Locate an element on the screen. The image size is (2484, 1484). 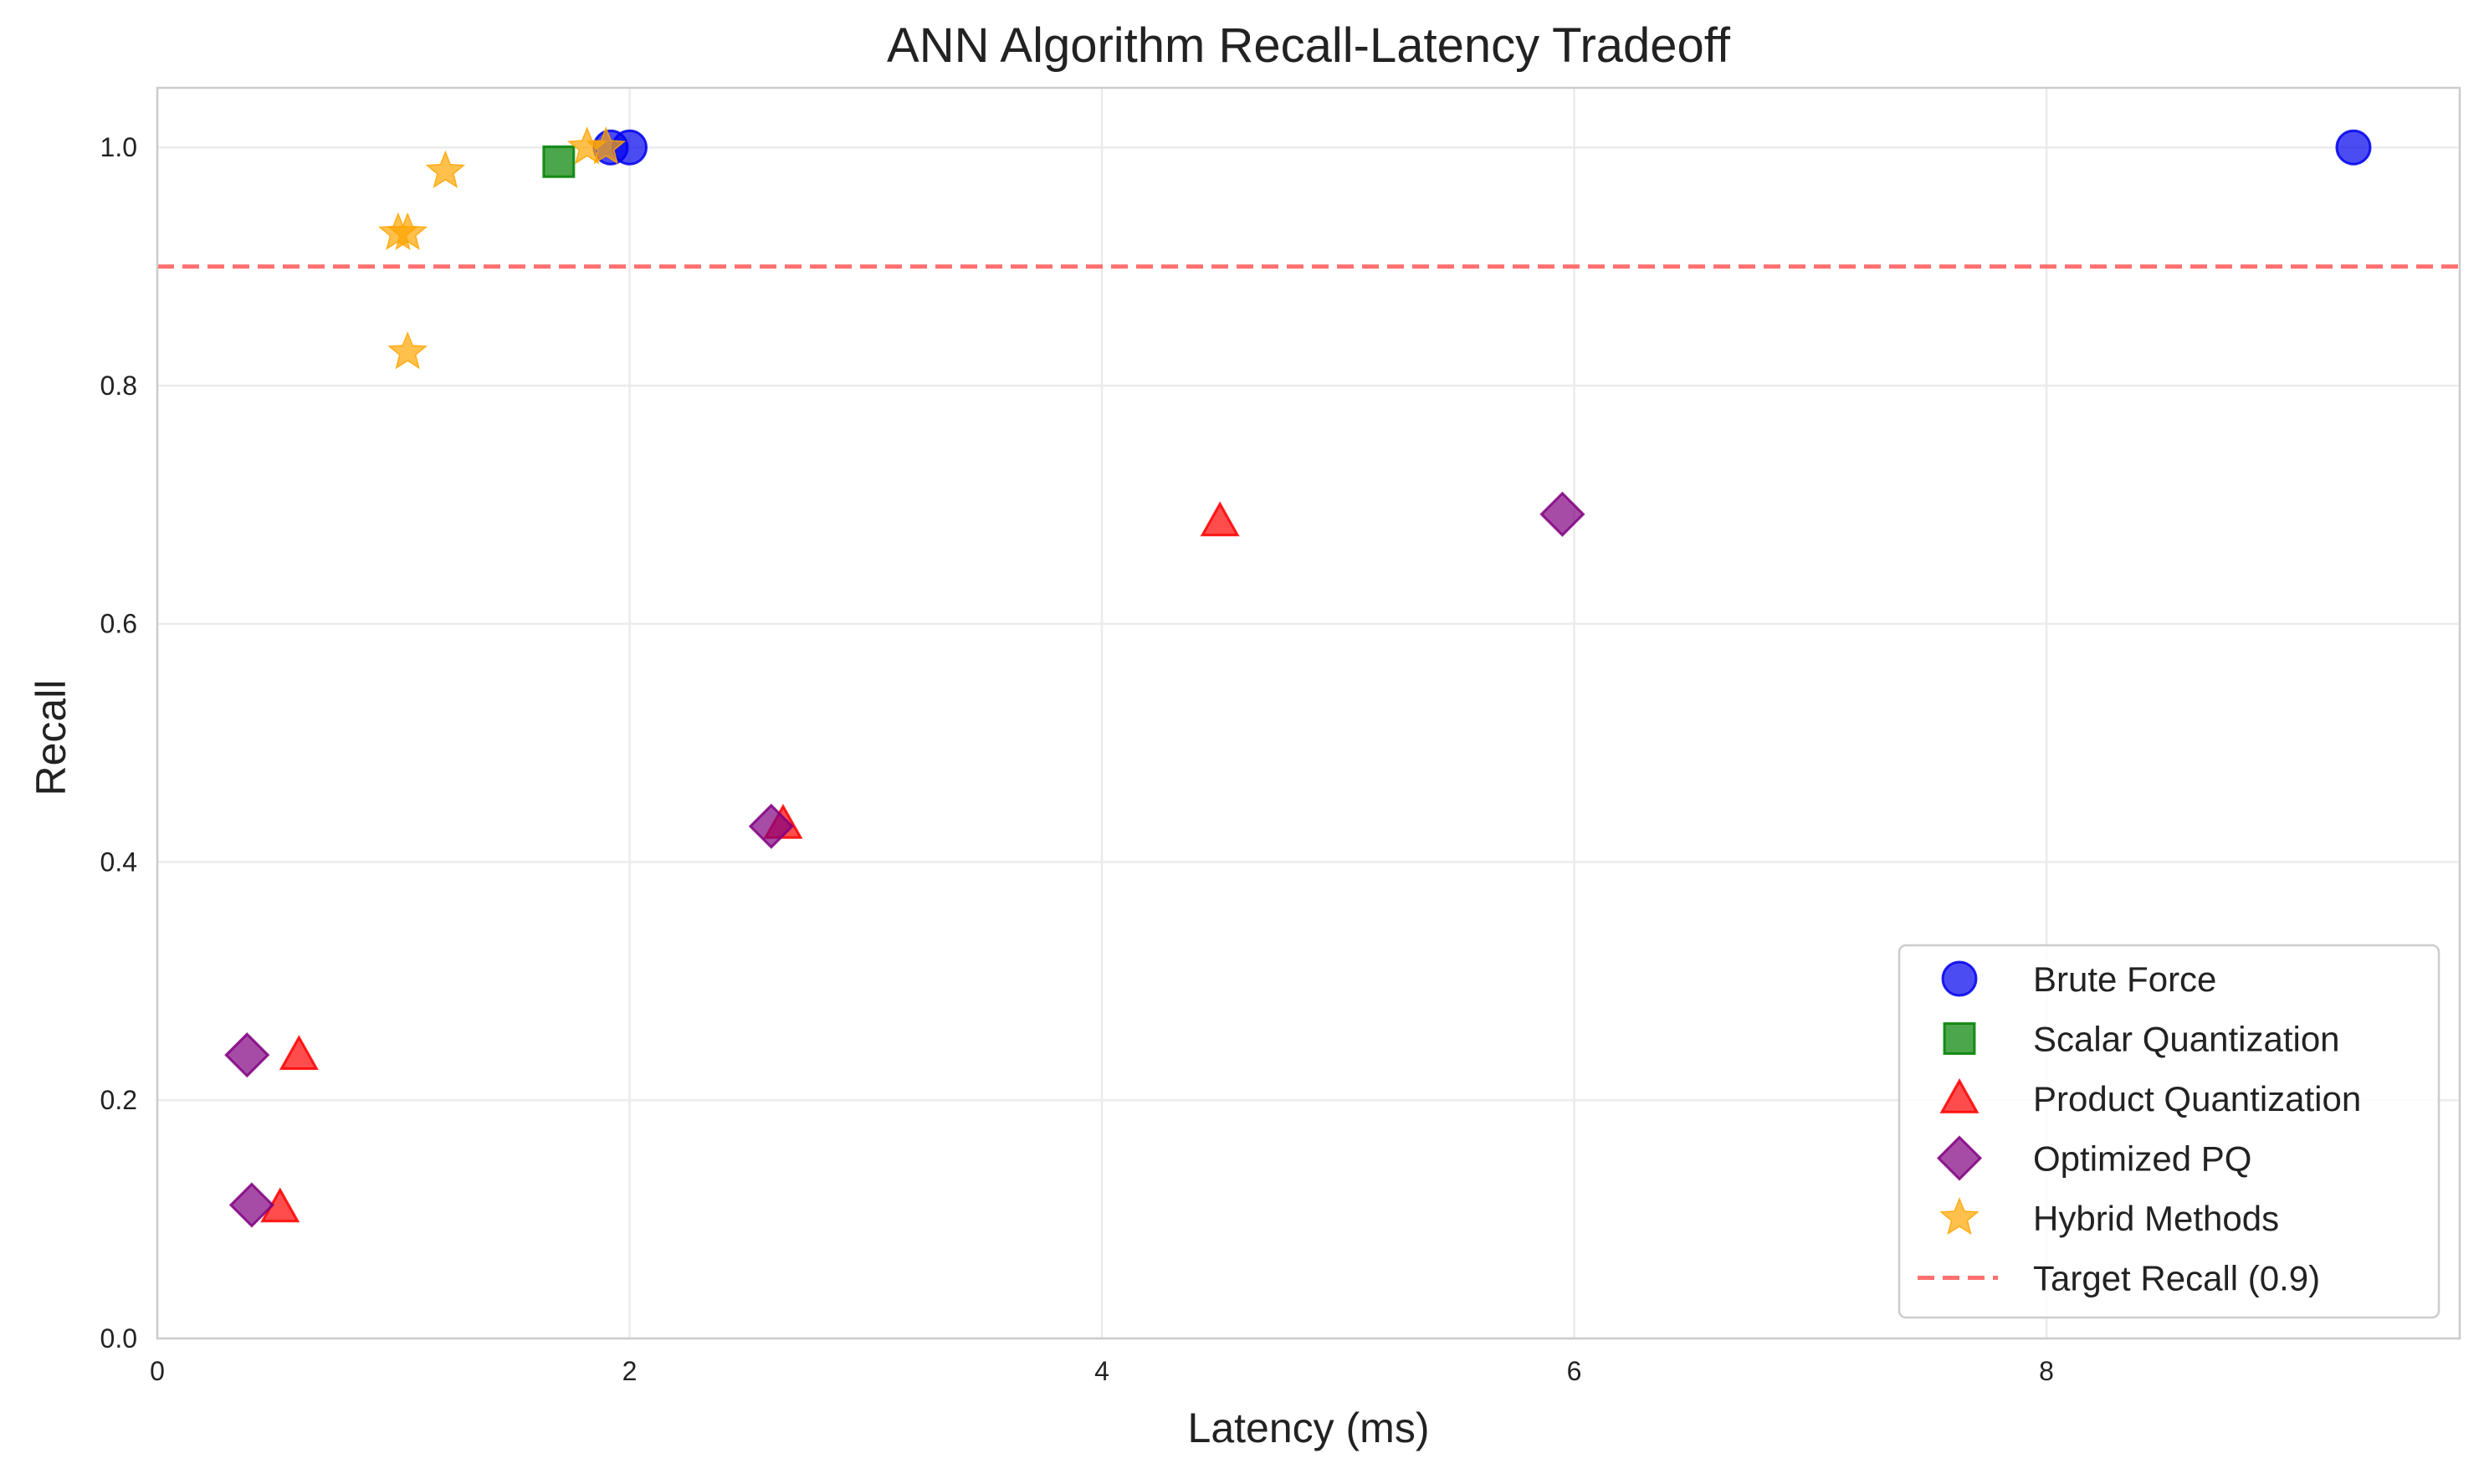
scalar-quantization-point is located at coordinates (559, 161).